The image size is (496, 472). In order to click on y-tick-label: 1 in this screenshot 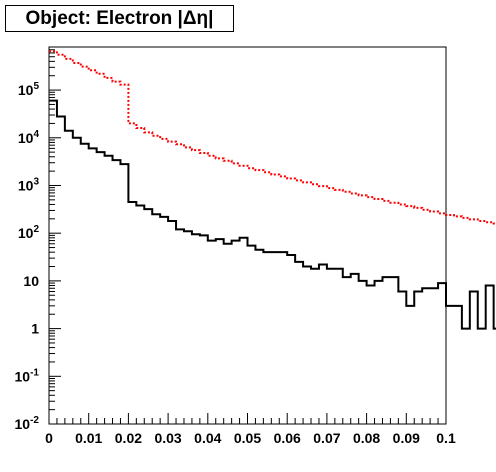, I will do `click(35, 329)`.